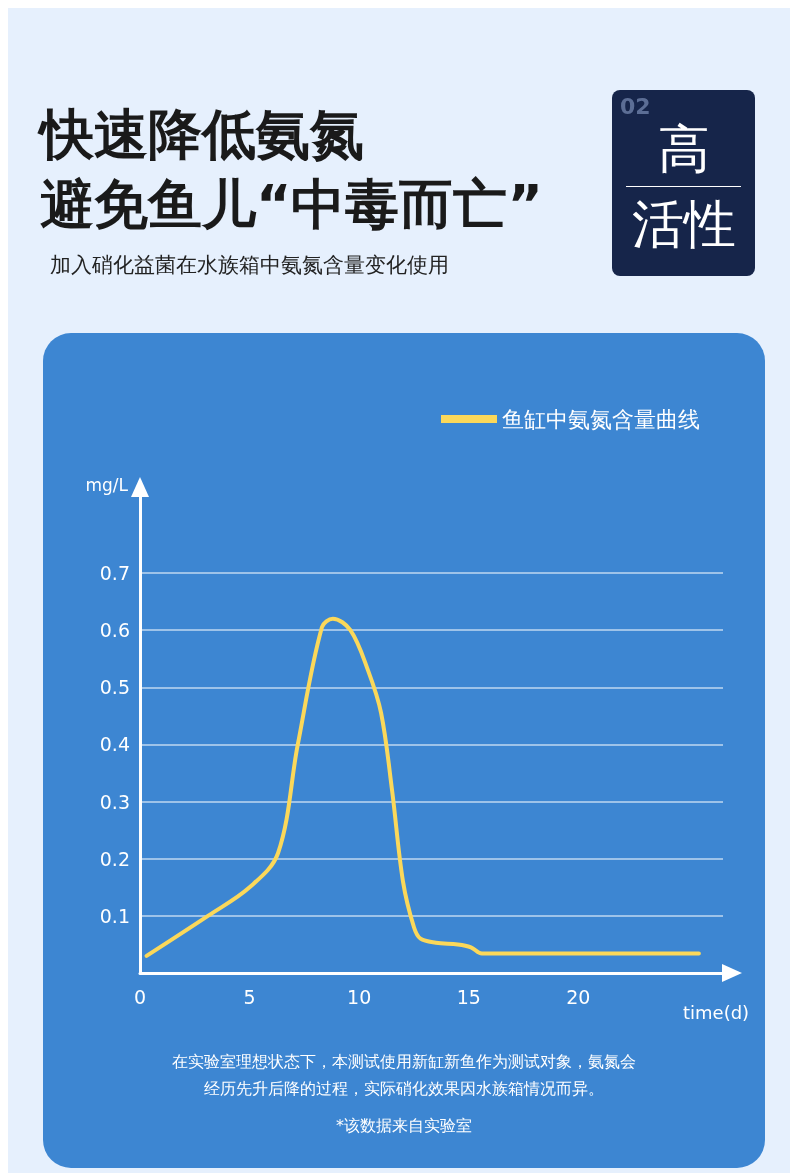 The image size is (790, 1173). What do you see at coordinates (114, 801) in the screenshot?
I see `y-tick-label: 0.3` at bounding box center [114, 801].